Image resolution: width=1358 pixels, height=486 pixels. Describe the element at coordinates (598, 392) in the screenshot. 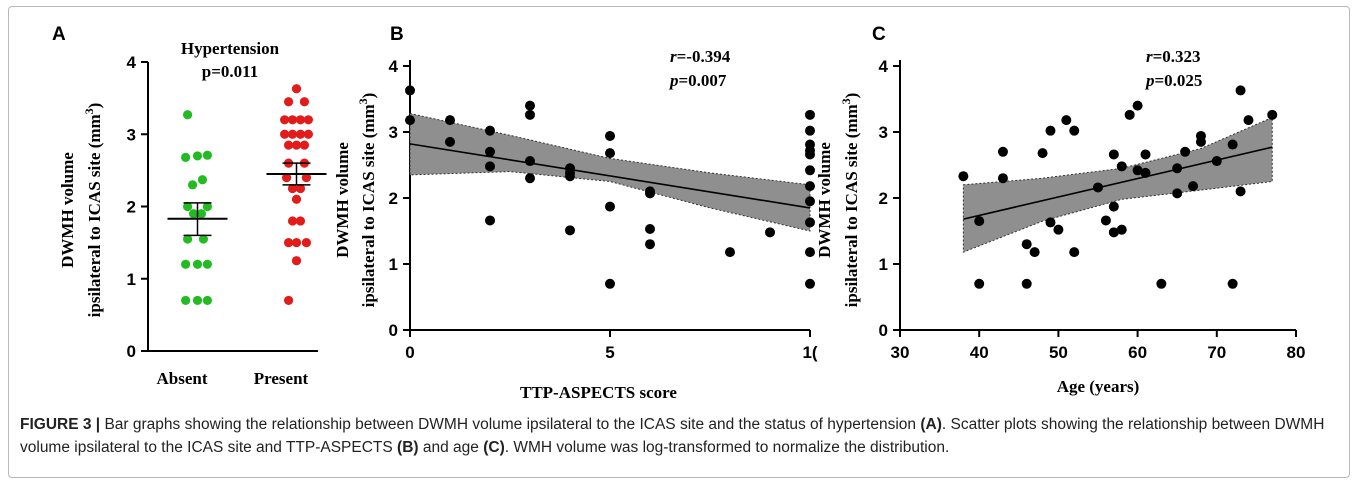

I see `panel-b-xlabel: TTP-ASPECTS score` at that location.